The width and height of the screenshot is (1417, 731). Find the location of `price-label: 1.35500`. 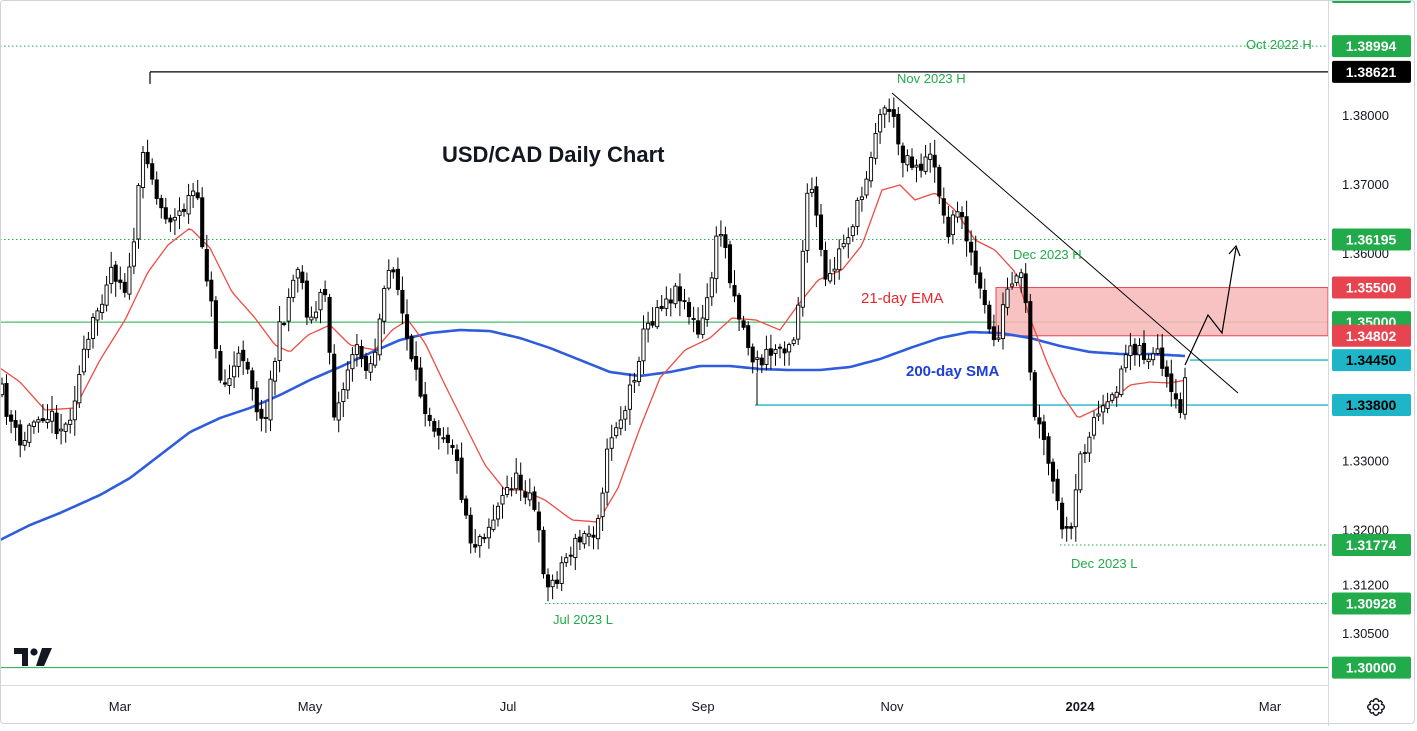

price-label: 1.35500 is located at coordinates (1371, 288).